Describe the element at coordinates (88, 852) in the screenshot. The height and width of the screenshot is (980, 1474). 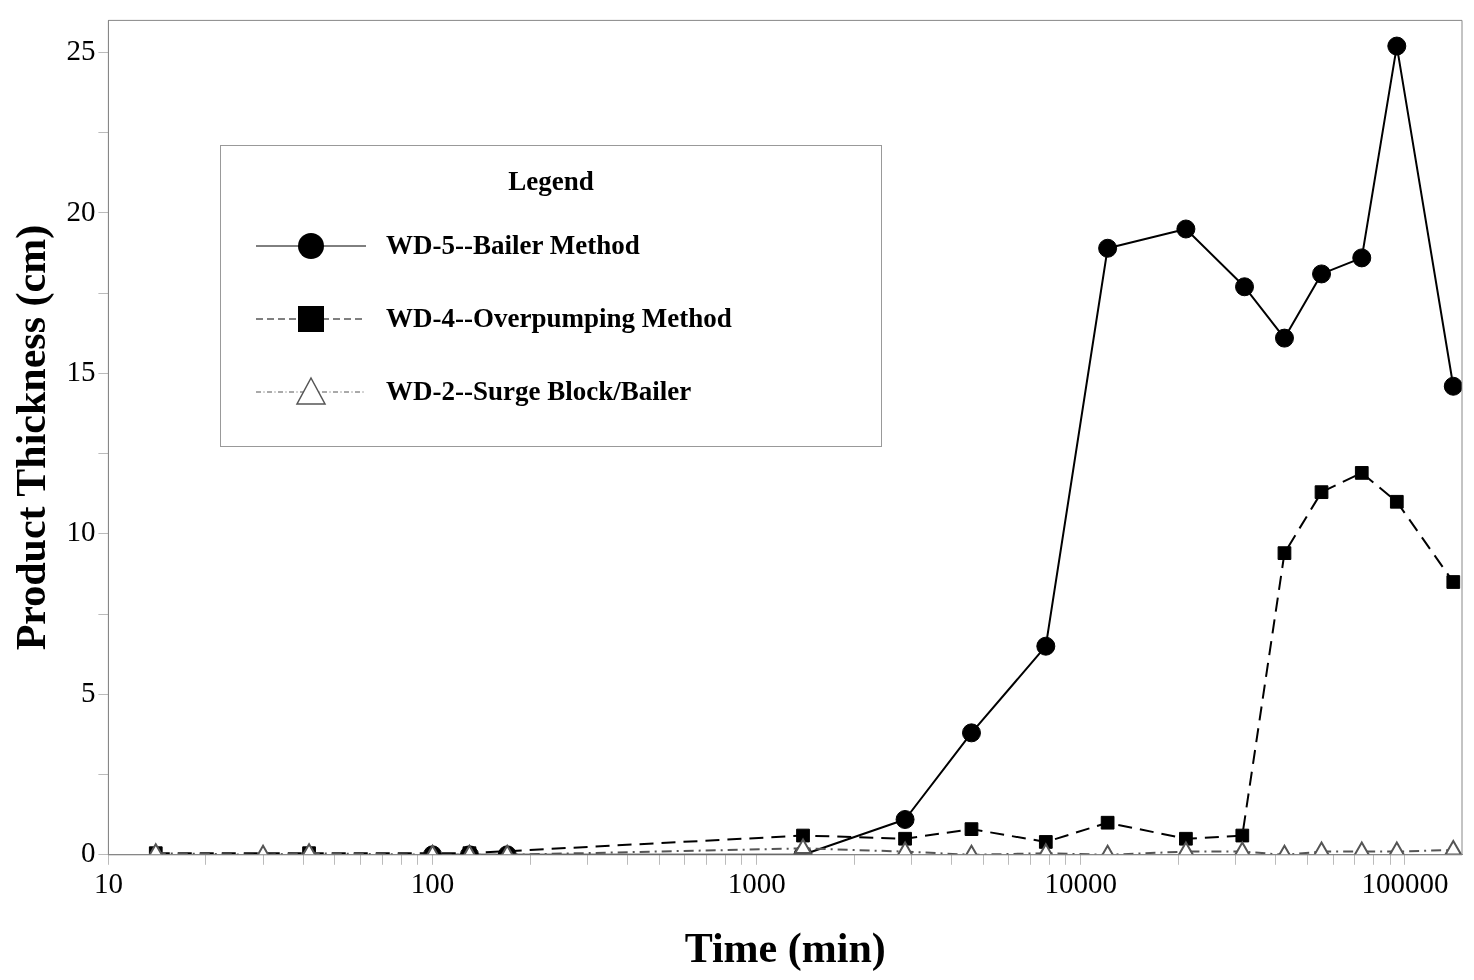
I see `y-tick-label: 0` at that location.